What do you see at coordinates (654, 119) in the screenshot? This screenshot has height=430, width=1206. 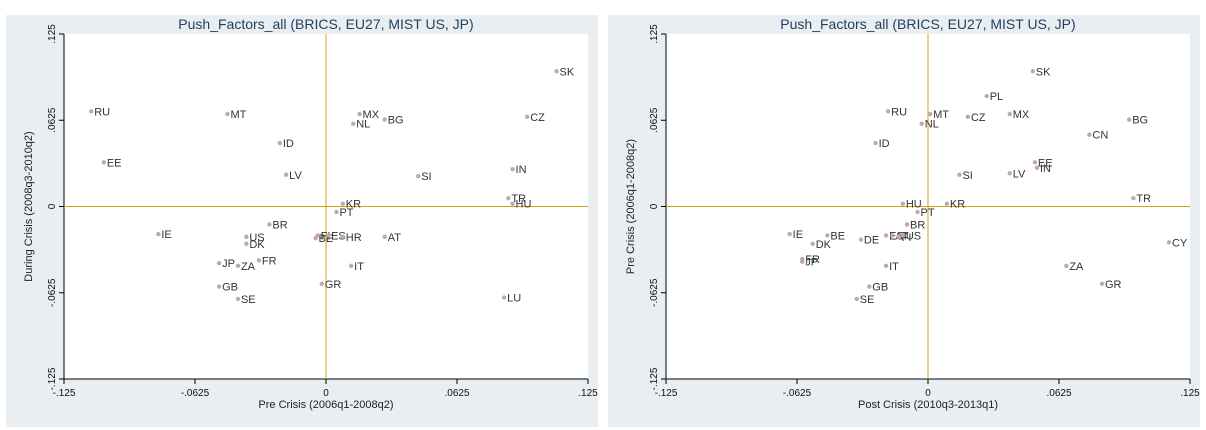 I see `y-tick-label: .0625` at bounding box center [654, 119].